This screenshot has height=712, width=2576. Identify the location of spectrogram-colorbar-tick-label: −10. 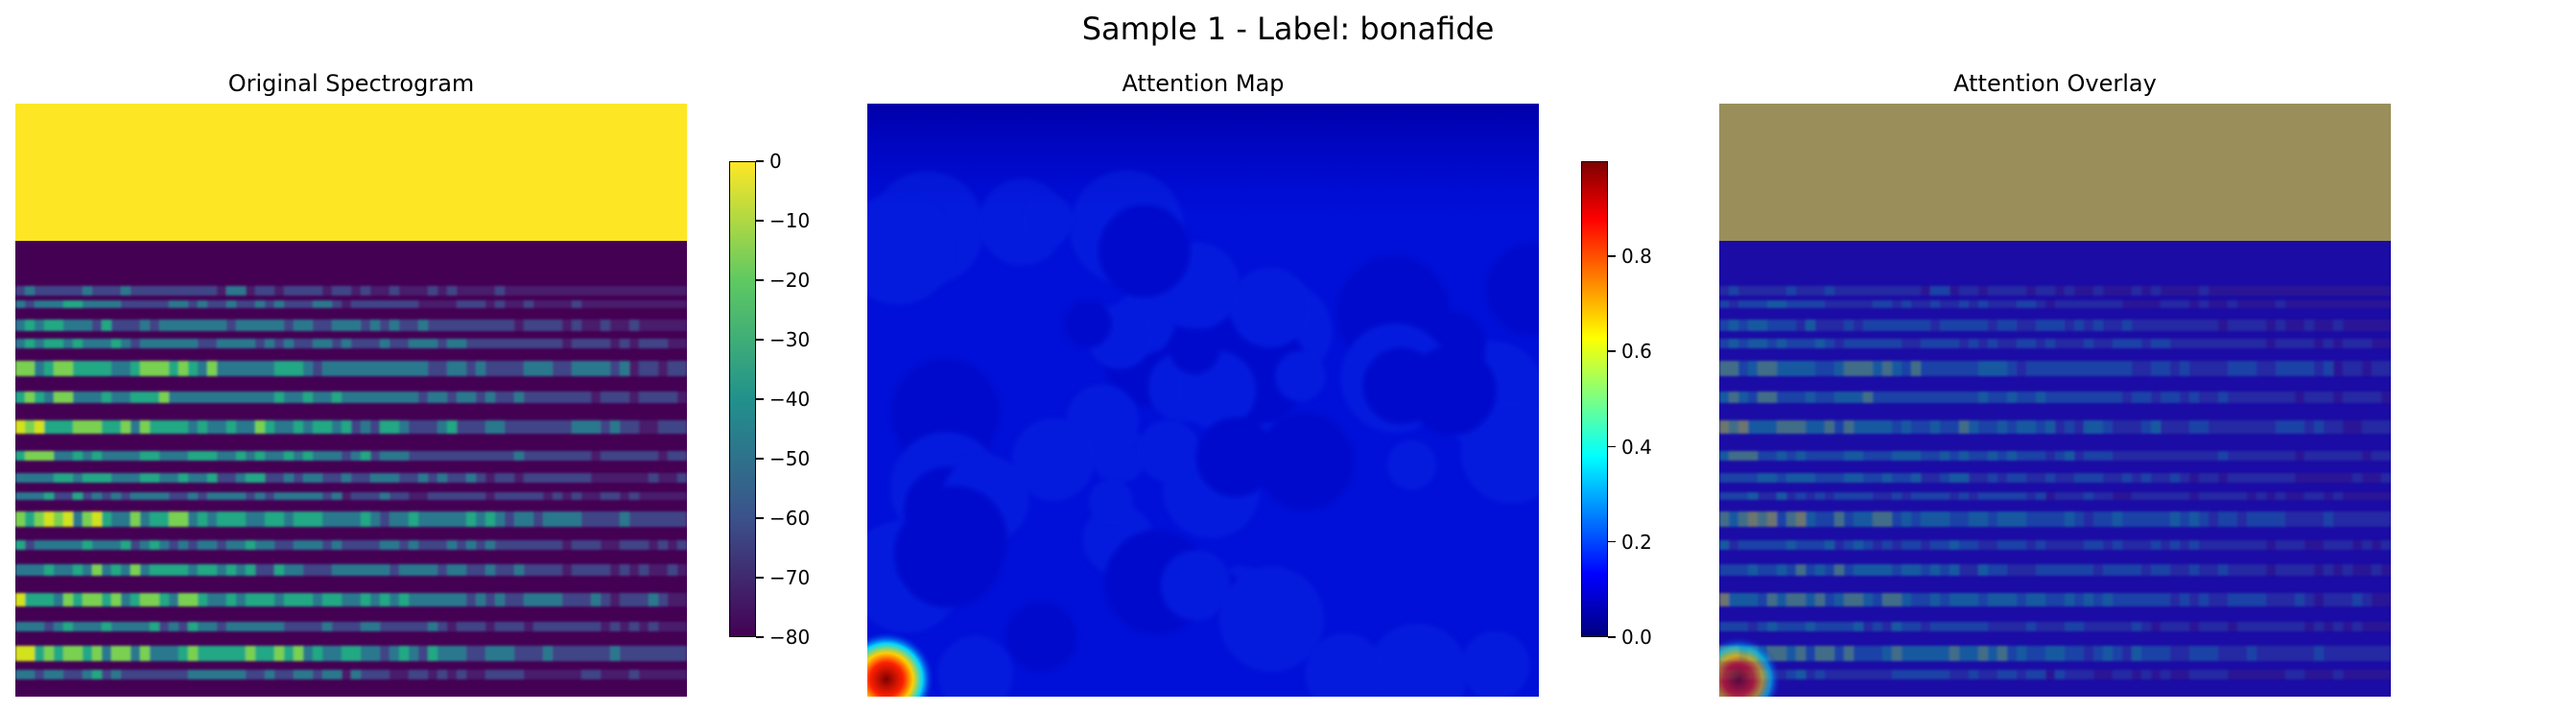
(783, 220).